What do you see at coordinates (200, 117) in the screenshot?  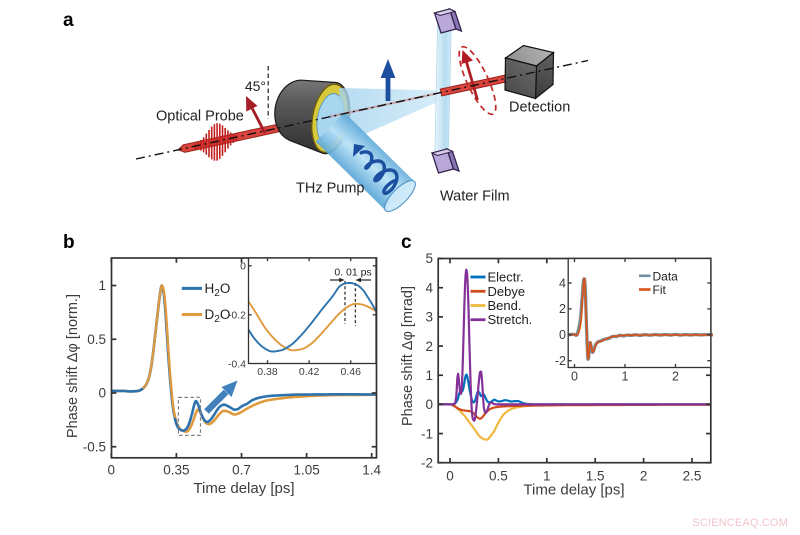 I see `svg-text: Optical Probe` at bounding box center [200, 117].